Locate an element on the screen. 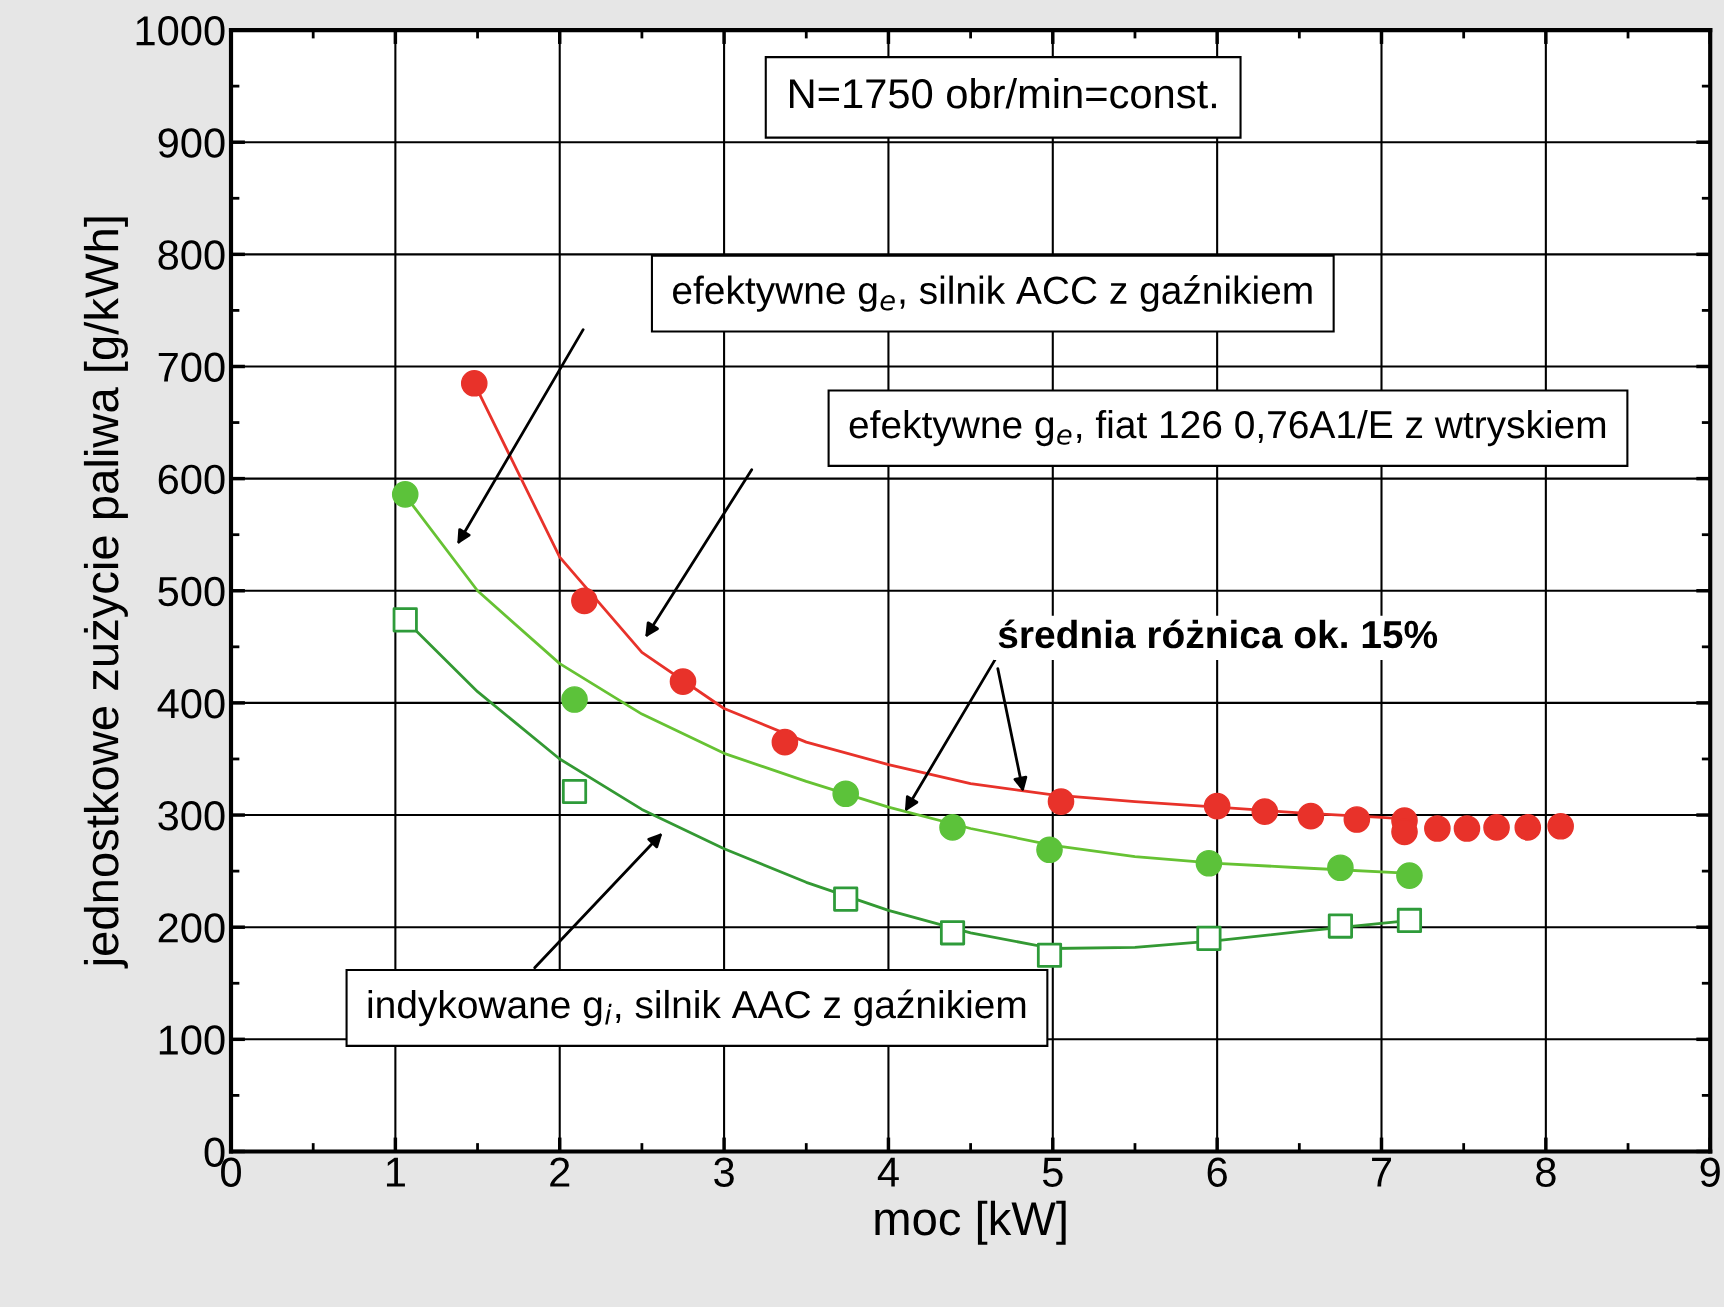 The height and width of the screenshot is (1307, 1724). y-tick-label: 300 is located at coordinates (191, 816).